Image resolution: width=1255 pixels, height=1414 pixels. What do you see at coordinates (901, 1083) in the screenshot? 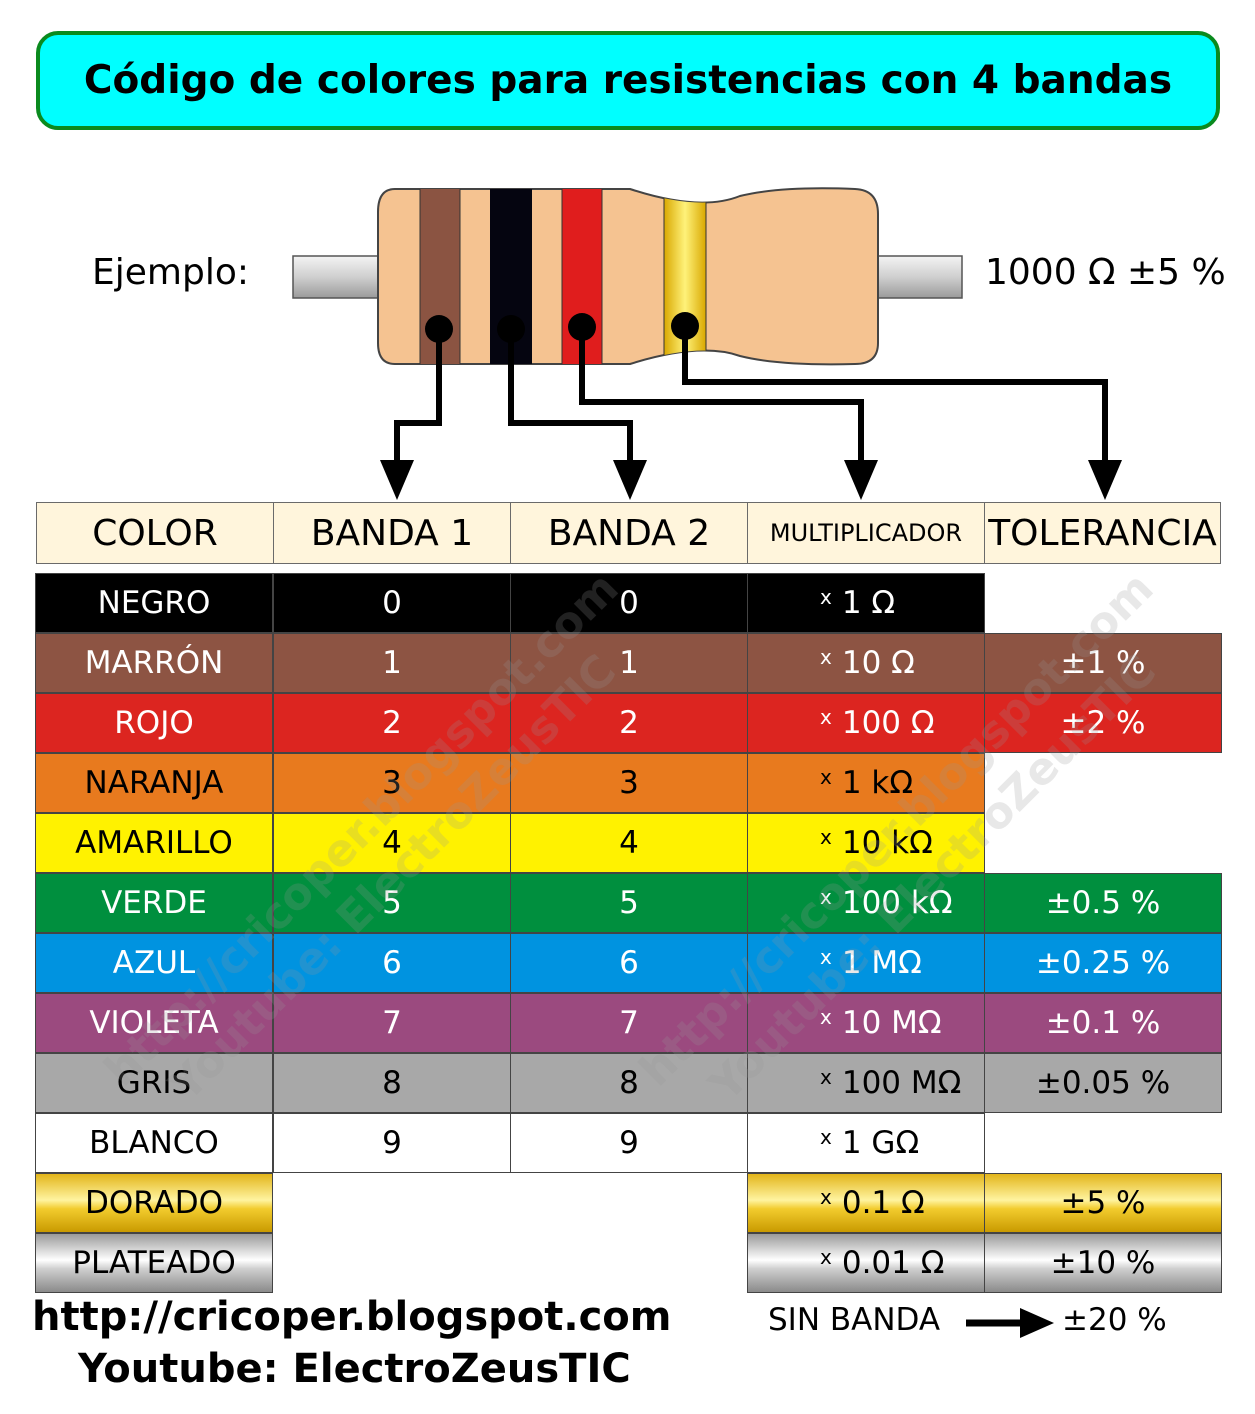
I see `multiplier-value: 100 MΩ` at bounding box center [901, 1083].